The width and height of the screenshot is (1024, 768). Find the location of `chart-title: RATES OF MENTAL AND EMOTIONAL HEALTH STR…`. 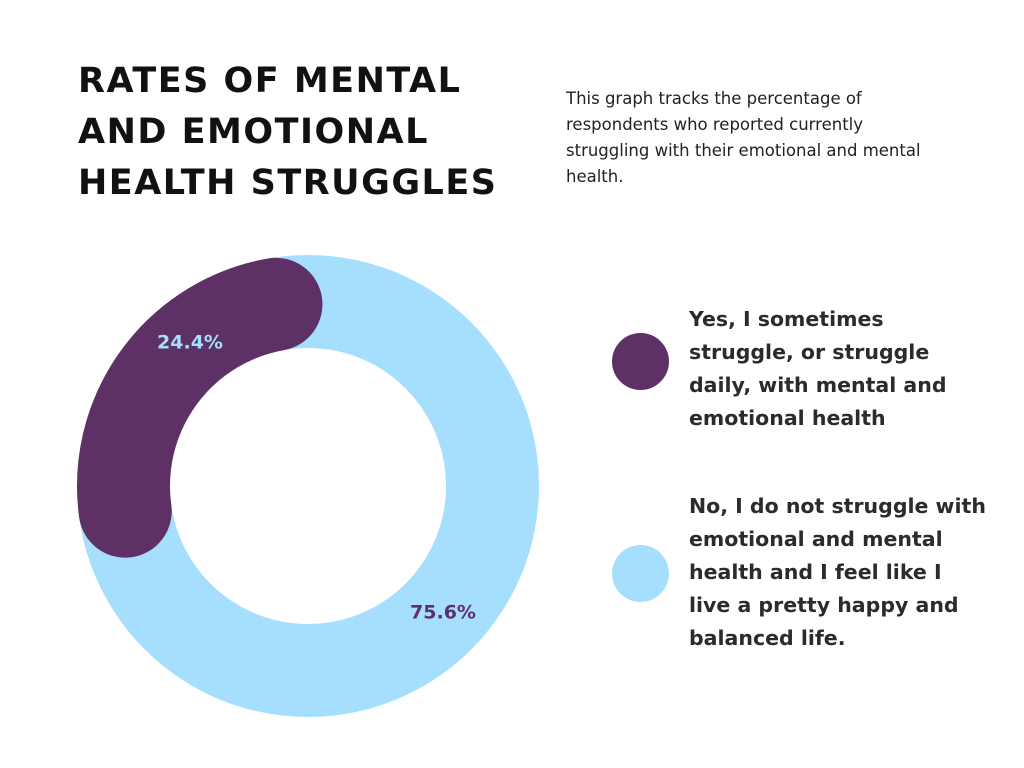

chart-title: RATES OF MENTAL AND EMOTIONAL HEALTH STR… is located at coordinates (288, 132).